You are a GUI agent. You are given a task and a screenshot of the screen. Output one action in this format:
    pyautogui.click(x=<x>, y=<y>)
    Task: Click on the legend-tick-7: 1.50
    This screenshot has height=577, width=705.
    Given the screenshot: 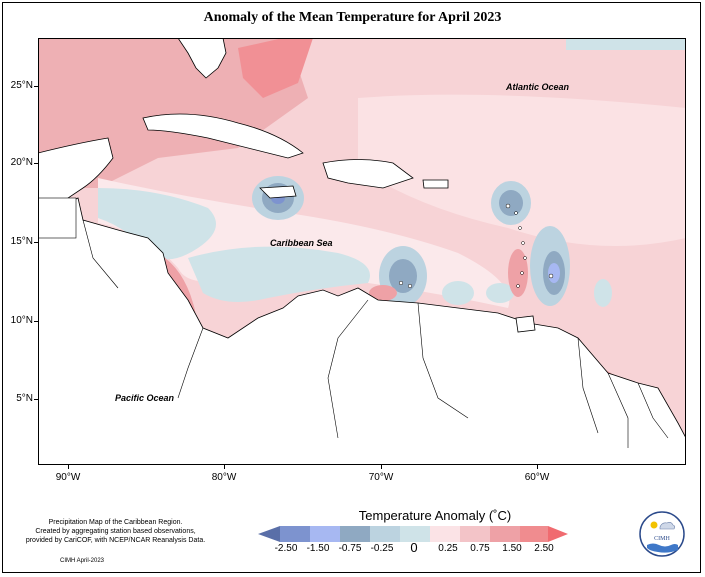 What is the action you would take?
    pyautogui.click(x=512, y=548)
    